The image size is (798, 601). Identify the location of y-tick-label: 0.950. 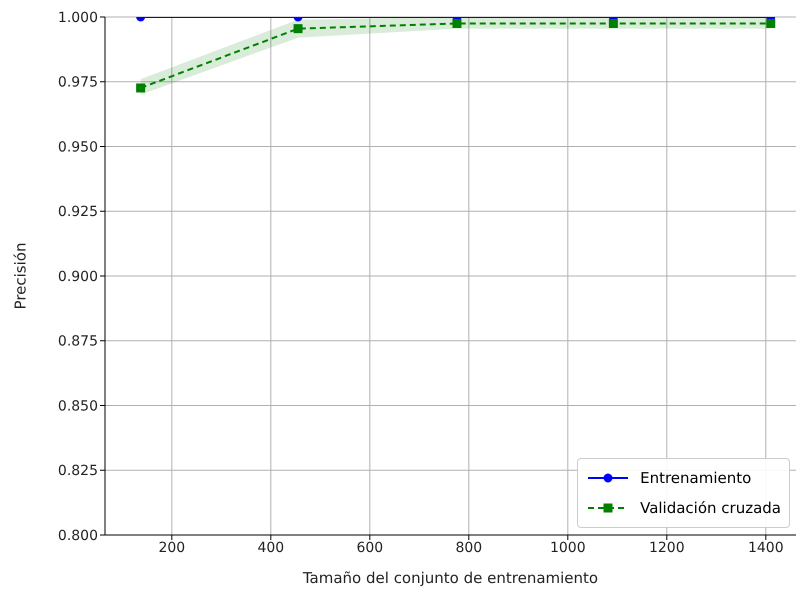
(78, 147).